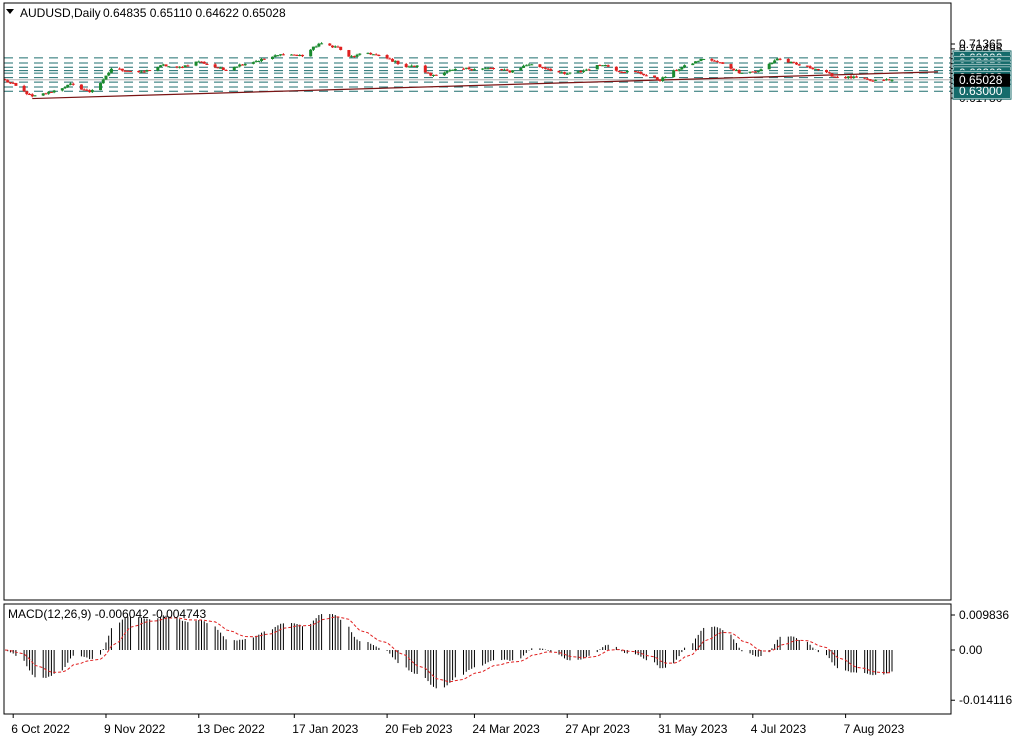  I want to click on x-tick-label: 6 Oct 2022, so click(40, 729).